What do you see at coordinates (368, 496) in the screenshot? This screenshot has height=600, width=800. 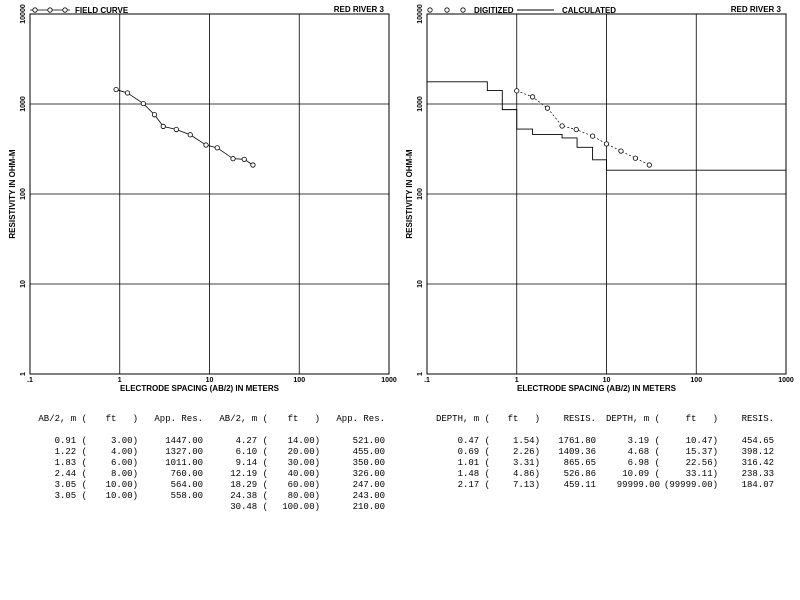 I see `table-cell: 243.00` at bounding box center [368, 496].